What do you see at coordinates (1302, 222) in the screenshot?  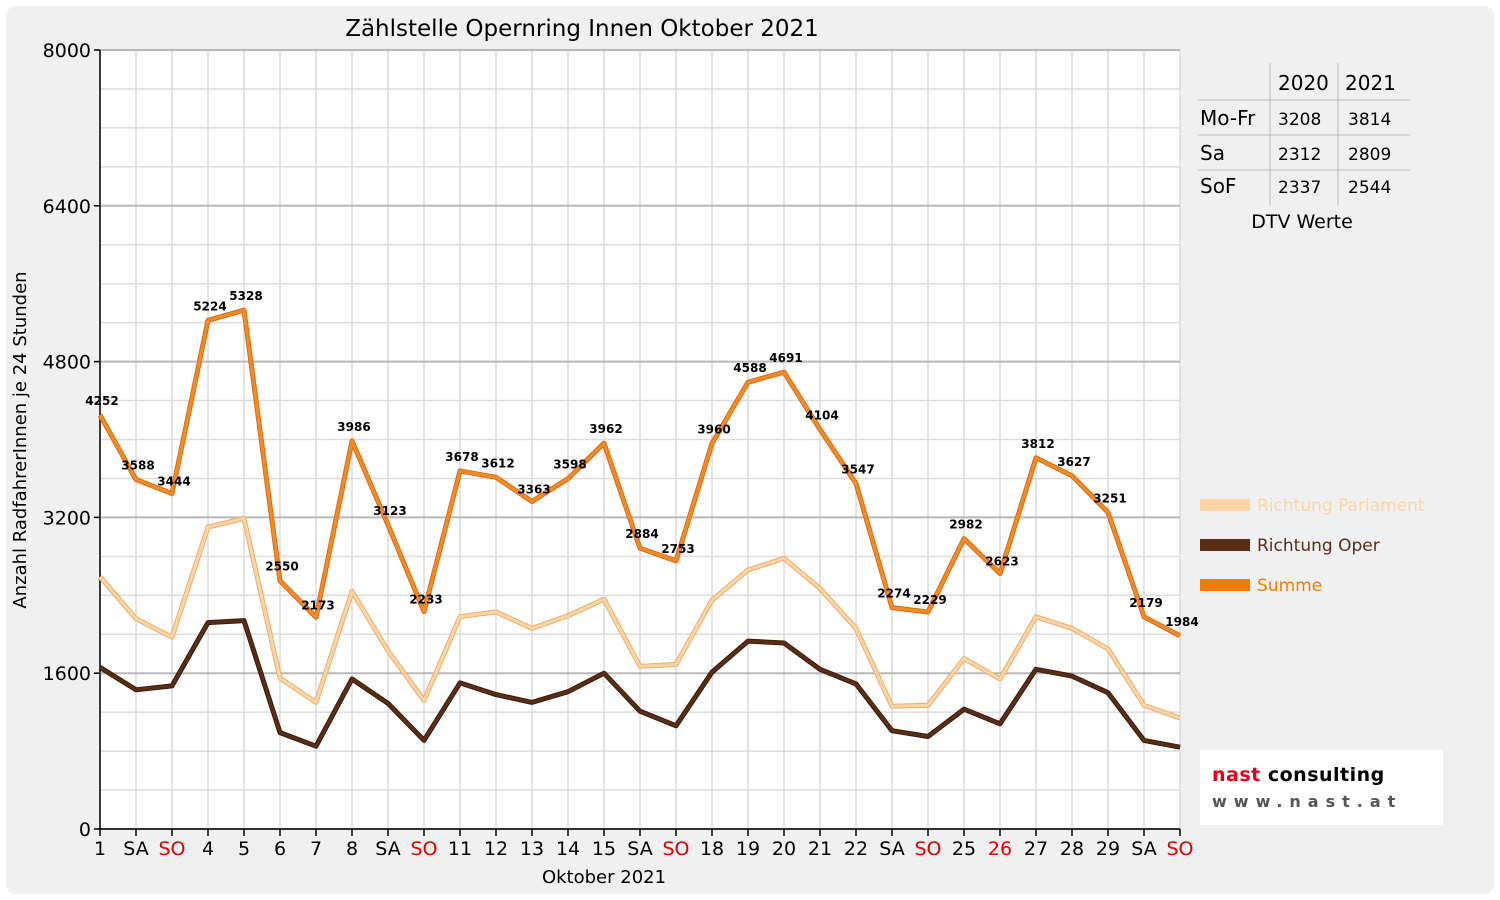 I see `dtv-caption: DTV Werte` at bounding box center [1302, 222].